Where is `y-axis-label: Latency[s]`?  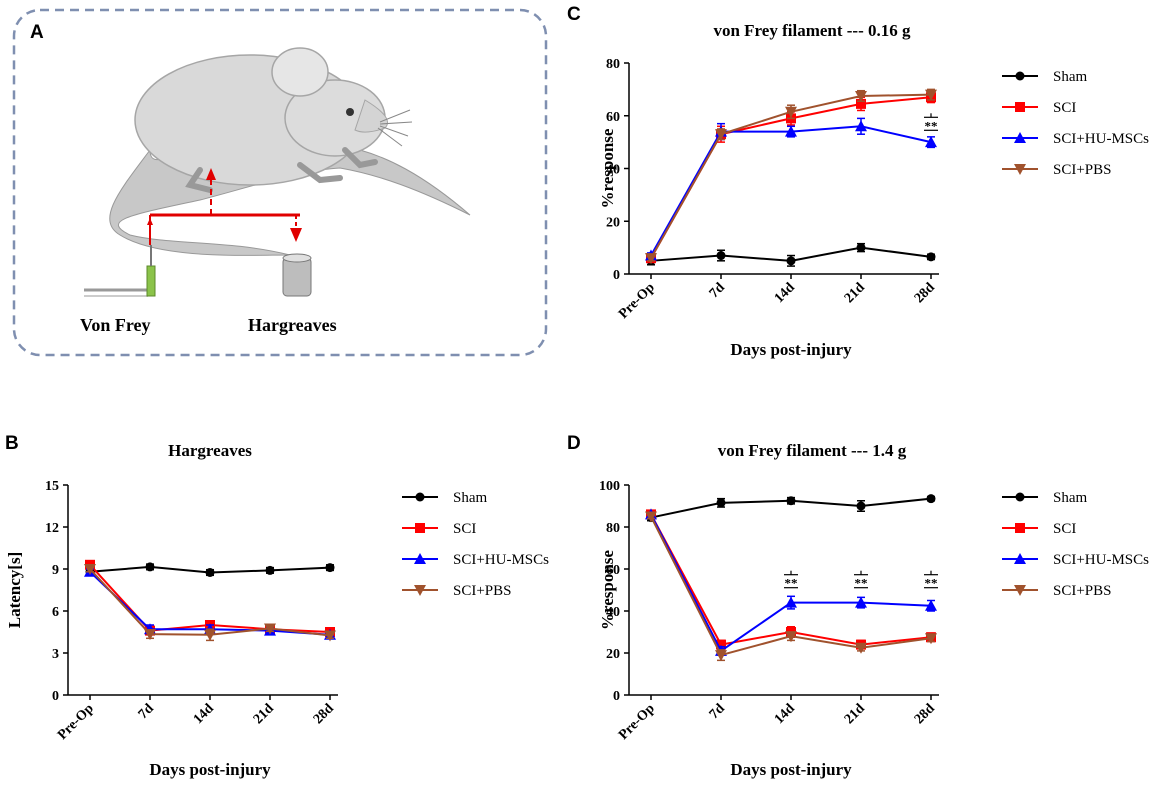 y-axis-label: Latency[s] is located at coordinates (14, 590).